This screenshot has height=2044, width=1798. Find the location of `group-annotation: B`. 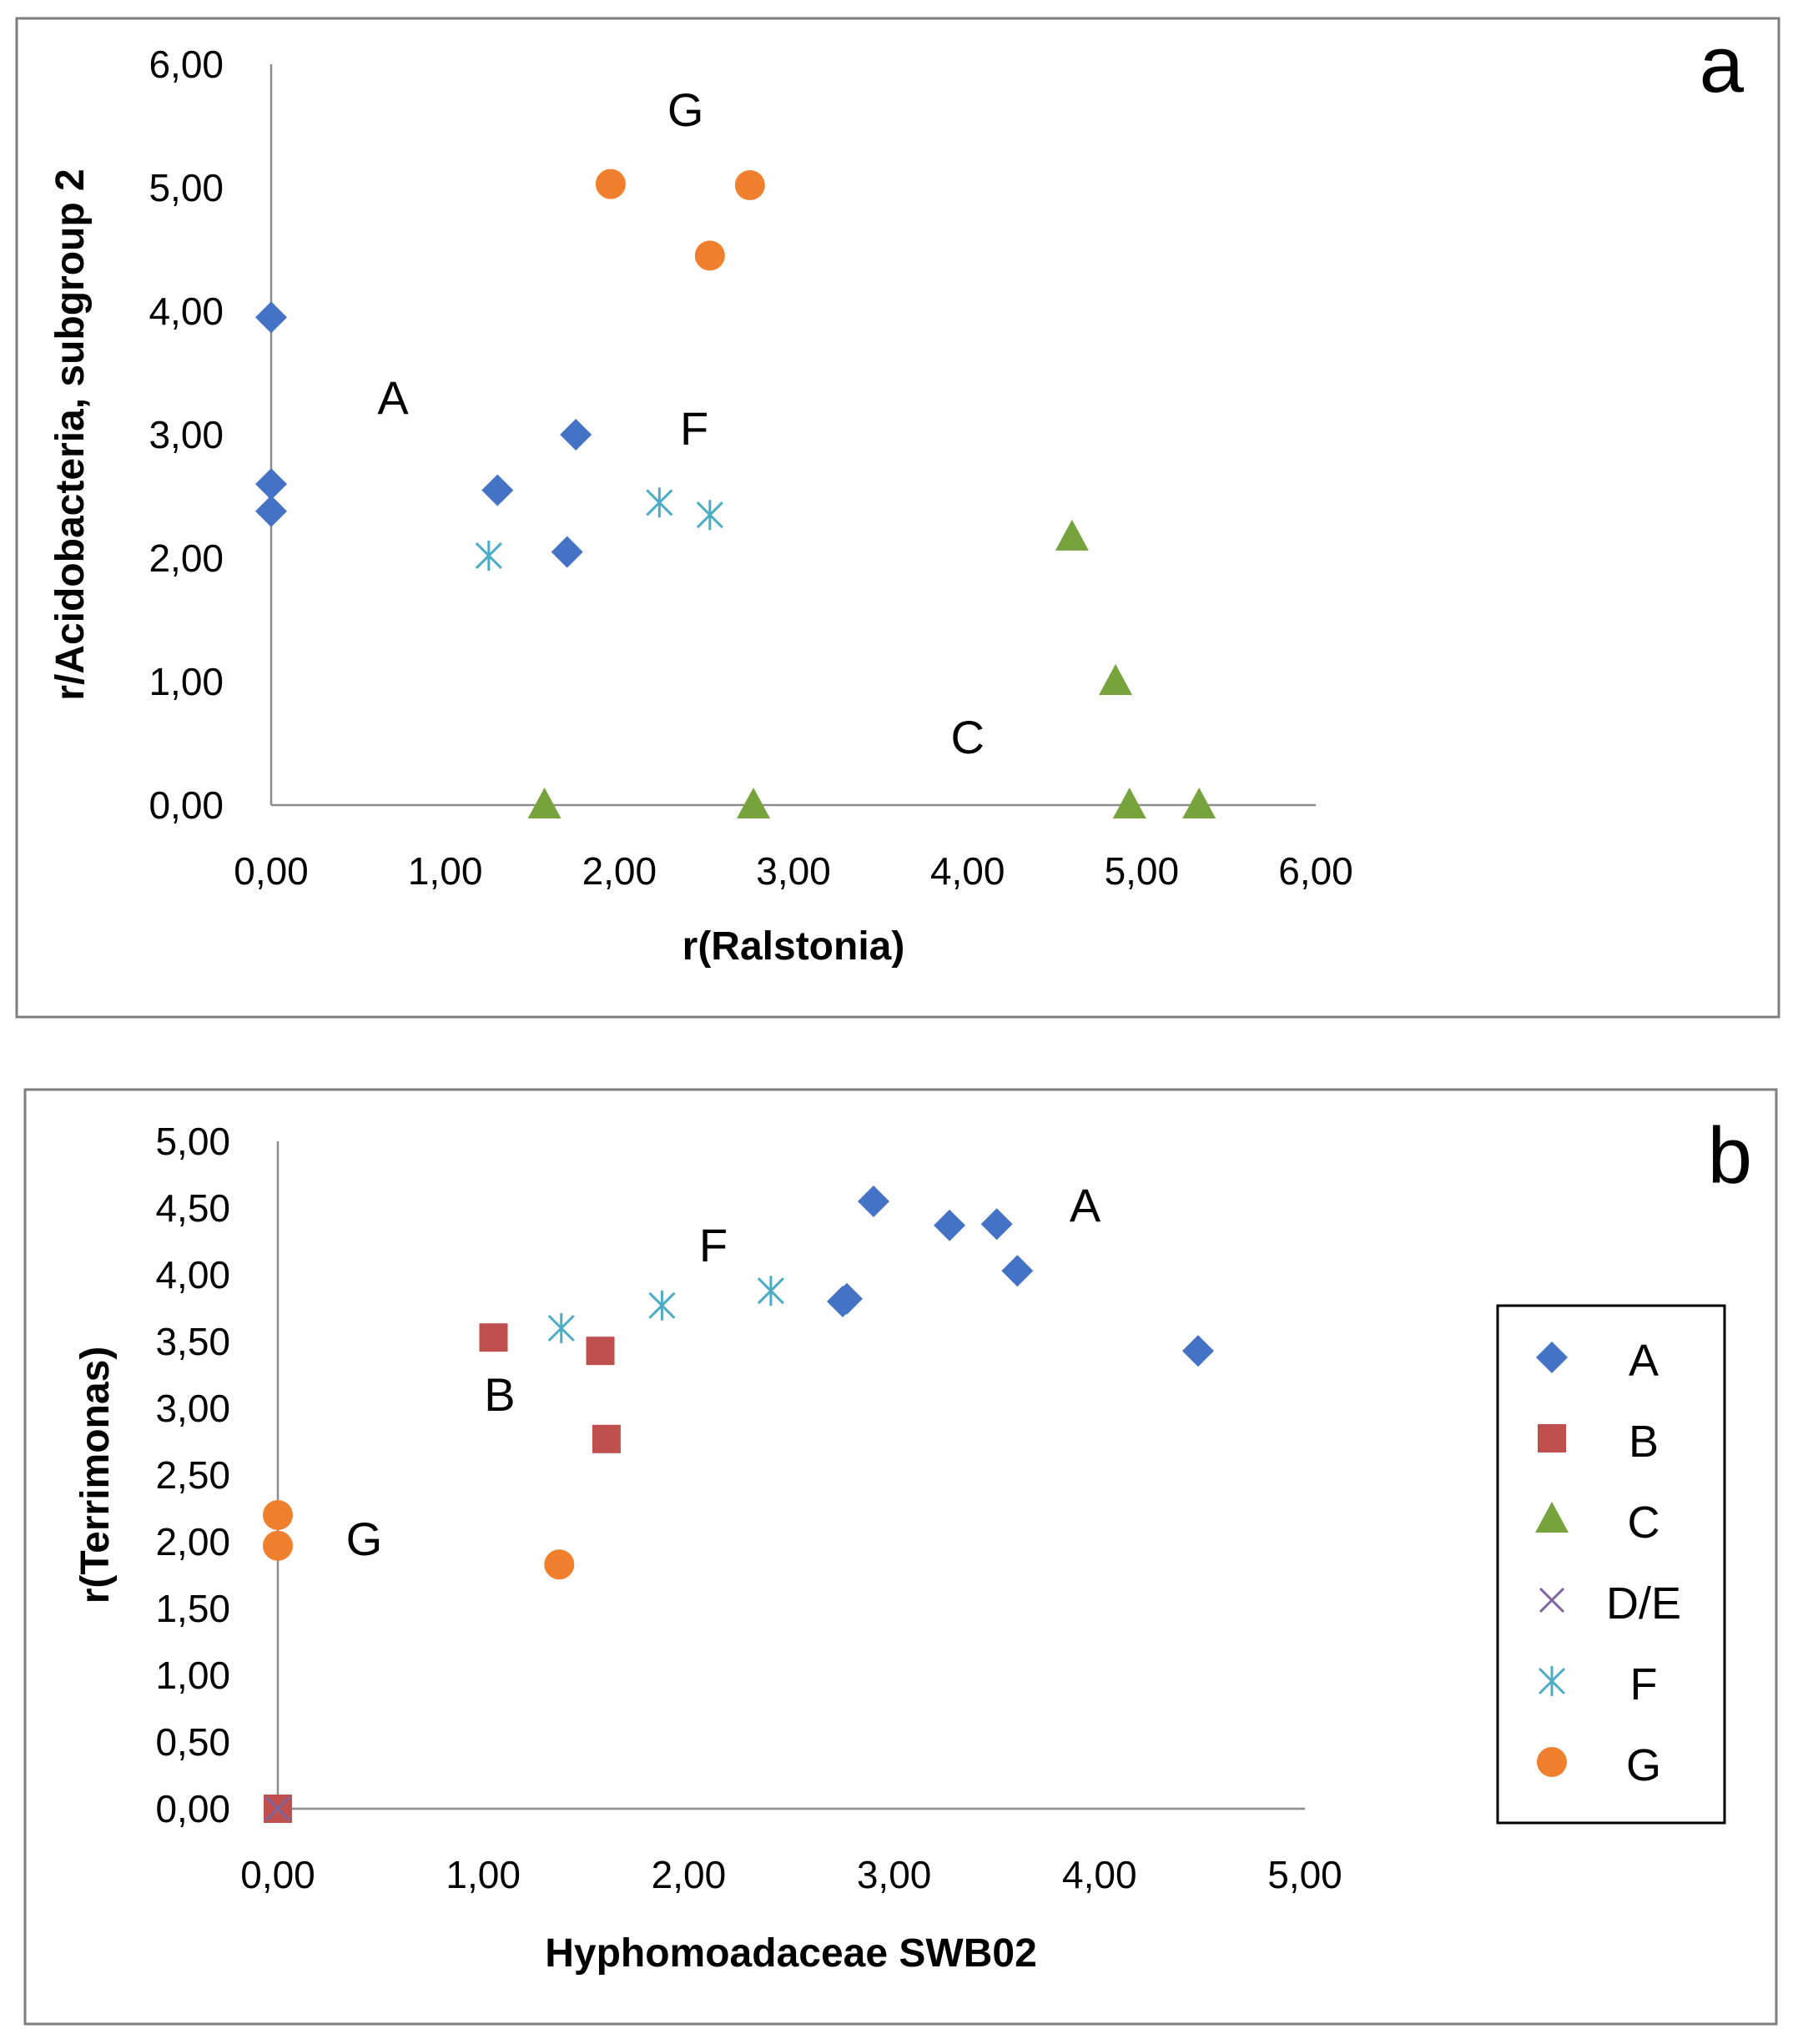

group-annotation: B is located at coordinates (499, 1394).